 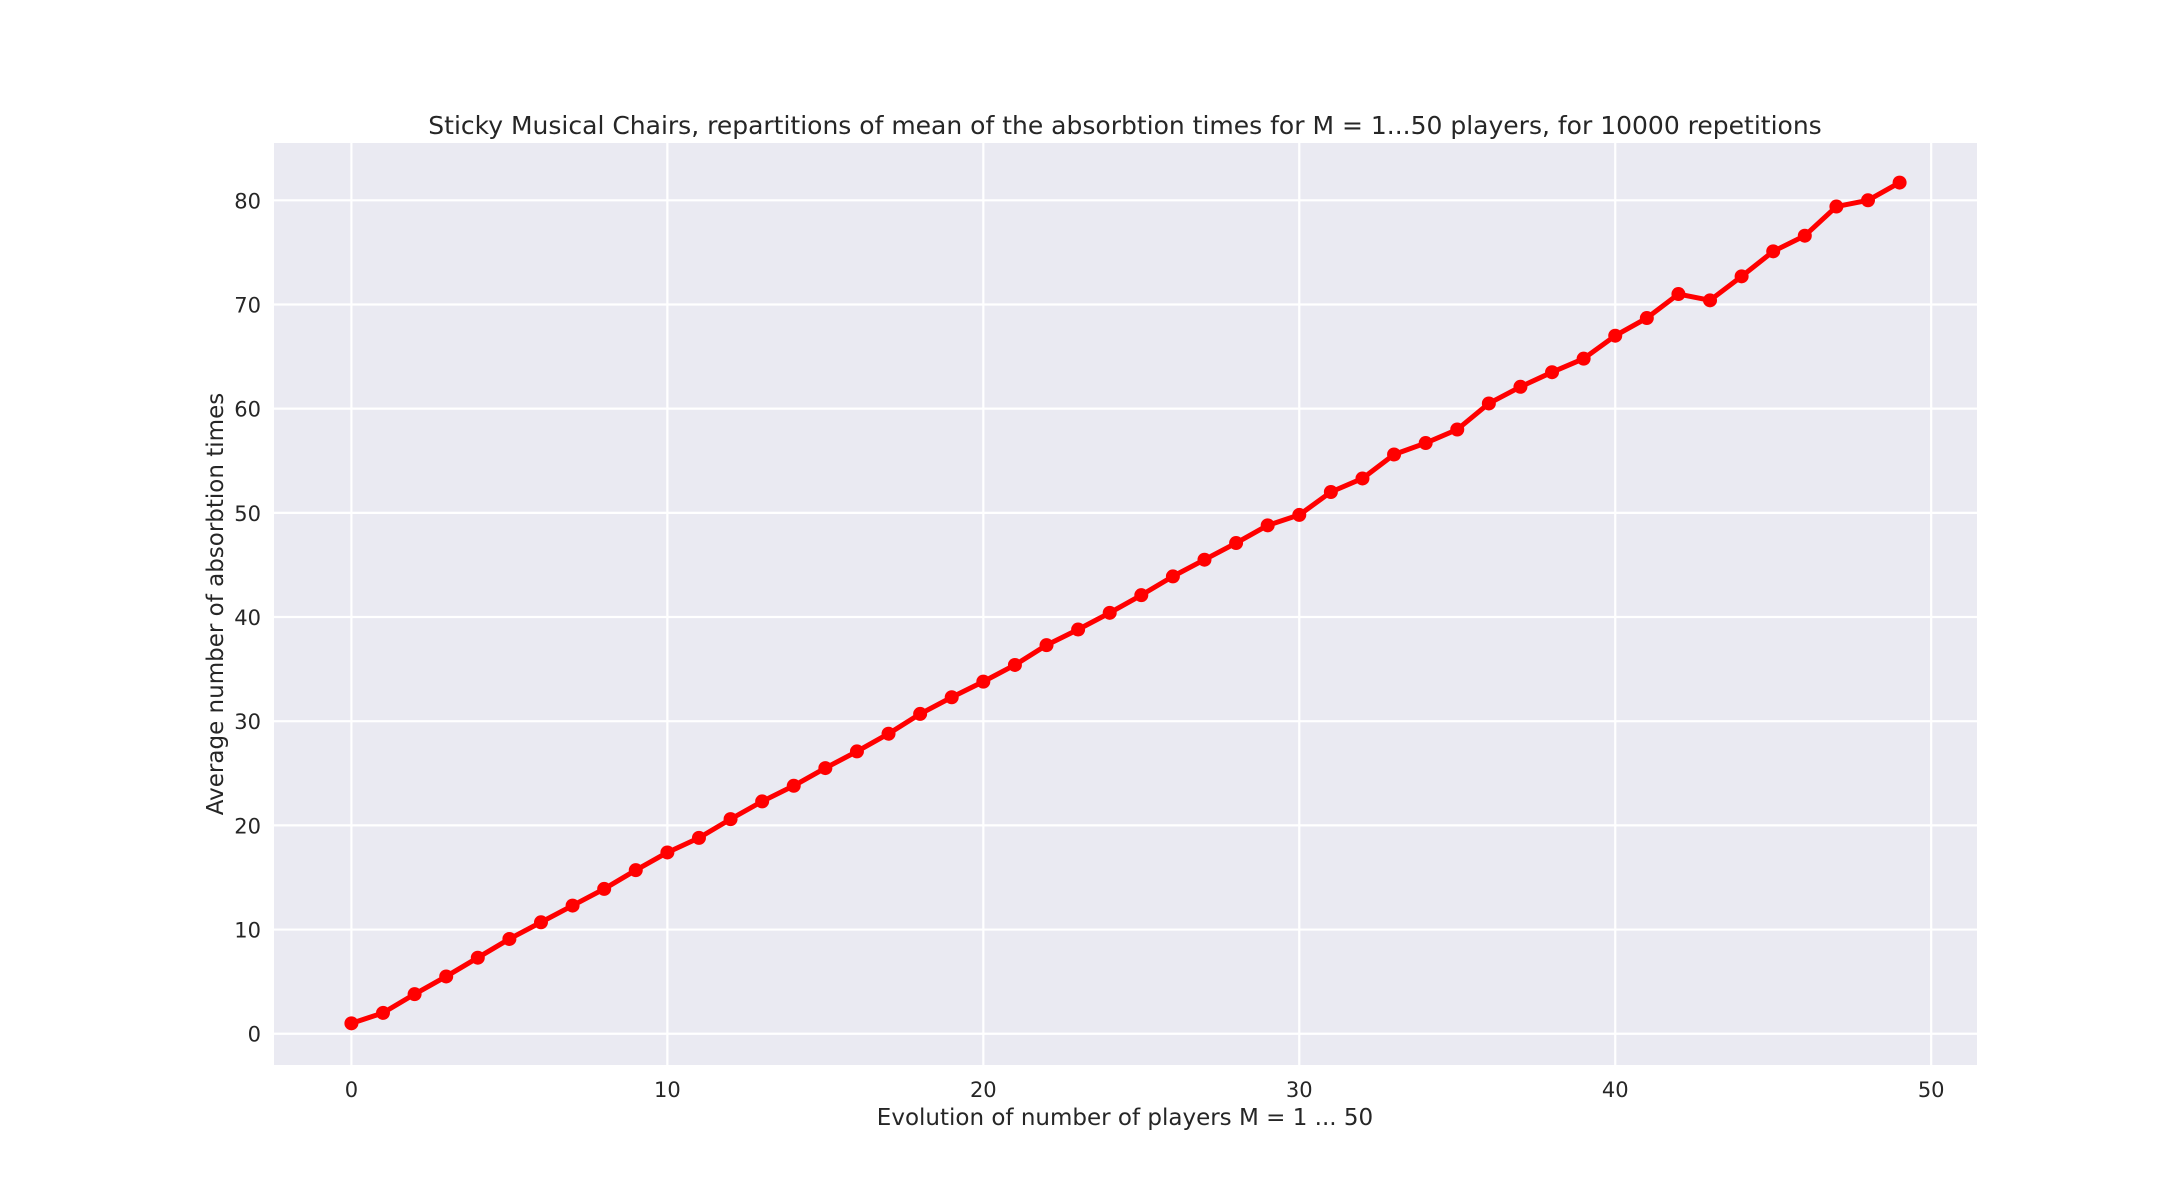 What do you see at coordinates (247, 931) in the screenshot?
I see `y-tick-label: 10` at bounding box center [247, 931].